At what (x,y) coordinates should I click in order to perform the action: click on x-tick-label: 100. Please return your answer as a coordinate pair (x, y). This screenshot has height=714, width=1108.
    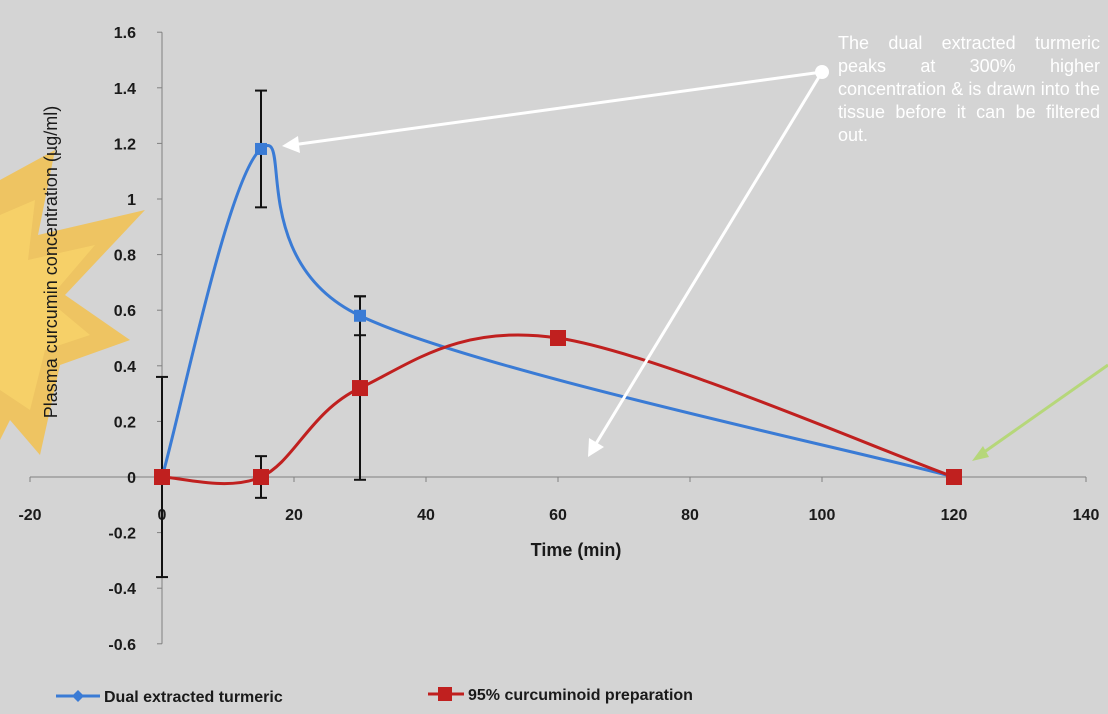
    Looking at the image, I should click on (822, 515).